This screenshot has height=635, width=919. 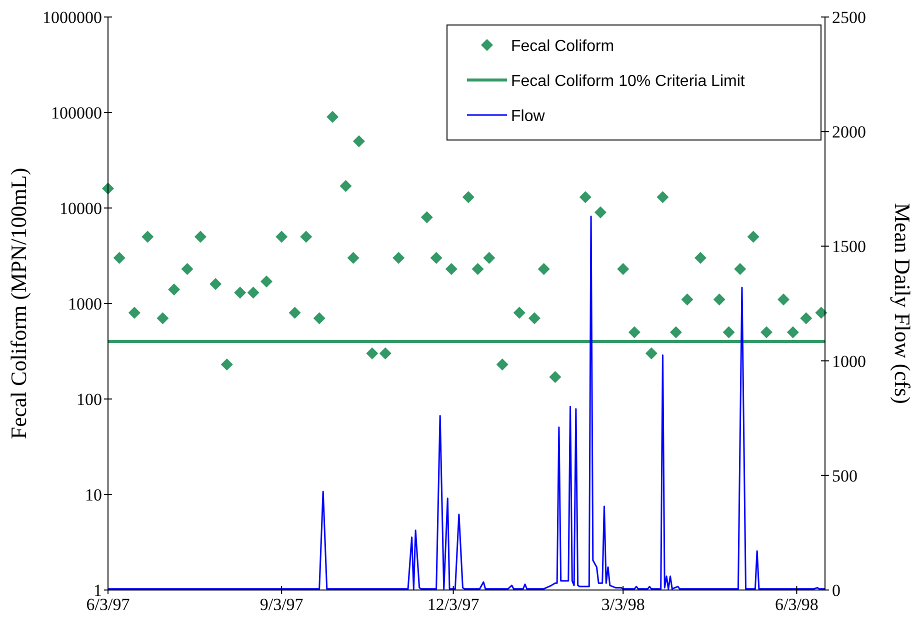 I want to click on legend-label: Fecal Coliform, so click(x=562, y=46).